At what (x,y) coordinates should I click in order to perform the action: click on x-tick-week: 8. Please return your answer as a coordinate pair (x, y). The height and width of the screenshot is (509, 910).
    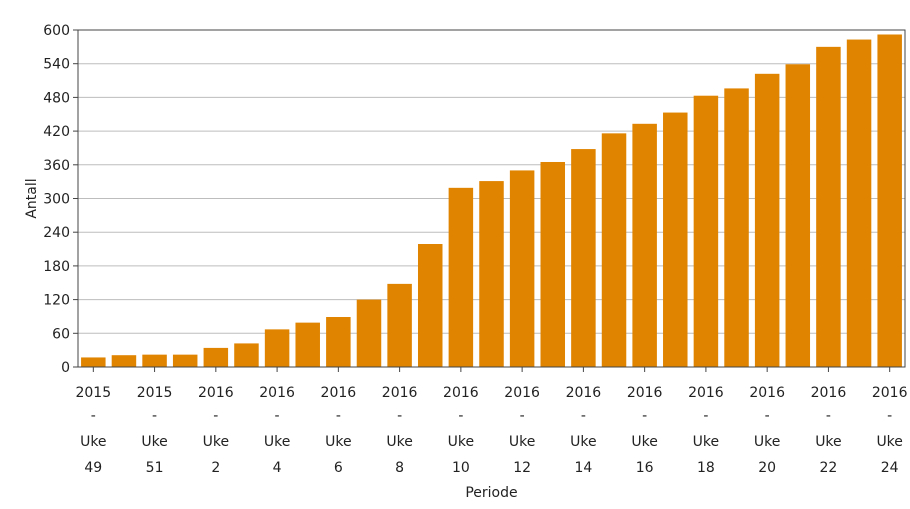
    Looking at the image, I should click on (399, 468).